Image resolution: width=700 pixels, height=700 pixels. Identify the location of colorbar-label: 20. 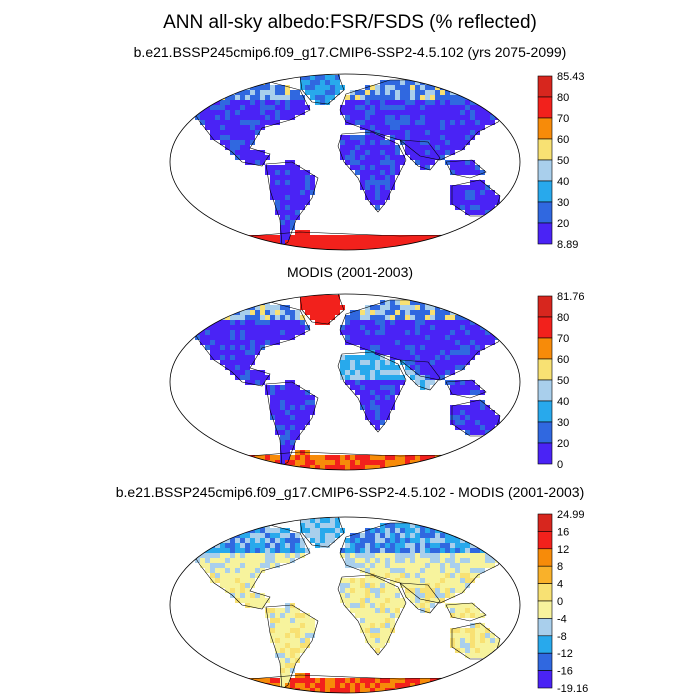
(563, 224).